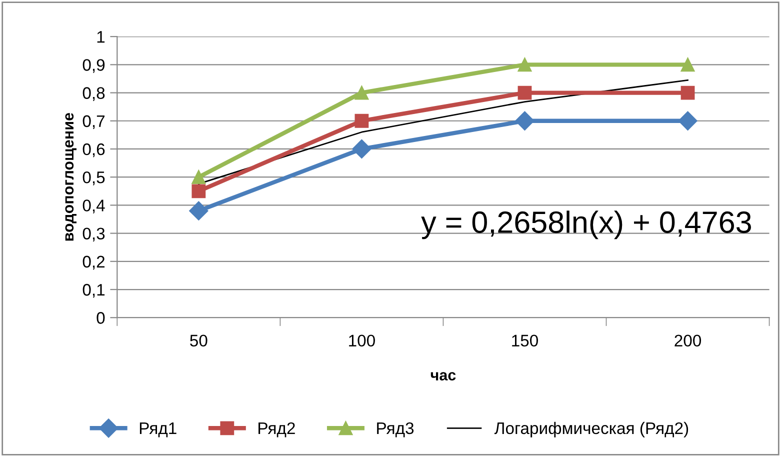 The height and width of the screenshot is (457, 781). Describe the element at coordinates (93, 235) in the screenshot. I see `y-tick-label: 0,3` at that location.